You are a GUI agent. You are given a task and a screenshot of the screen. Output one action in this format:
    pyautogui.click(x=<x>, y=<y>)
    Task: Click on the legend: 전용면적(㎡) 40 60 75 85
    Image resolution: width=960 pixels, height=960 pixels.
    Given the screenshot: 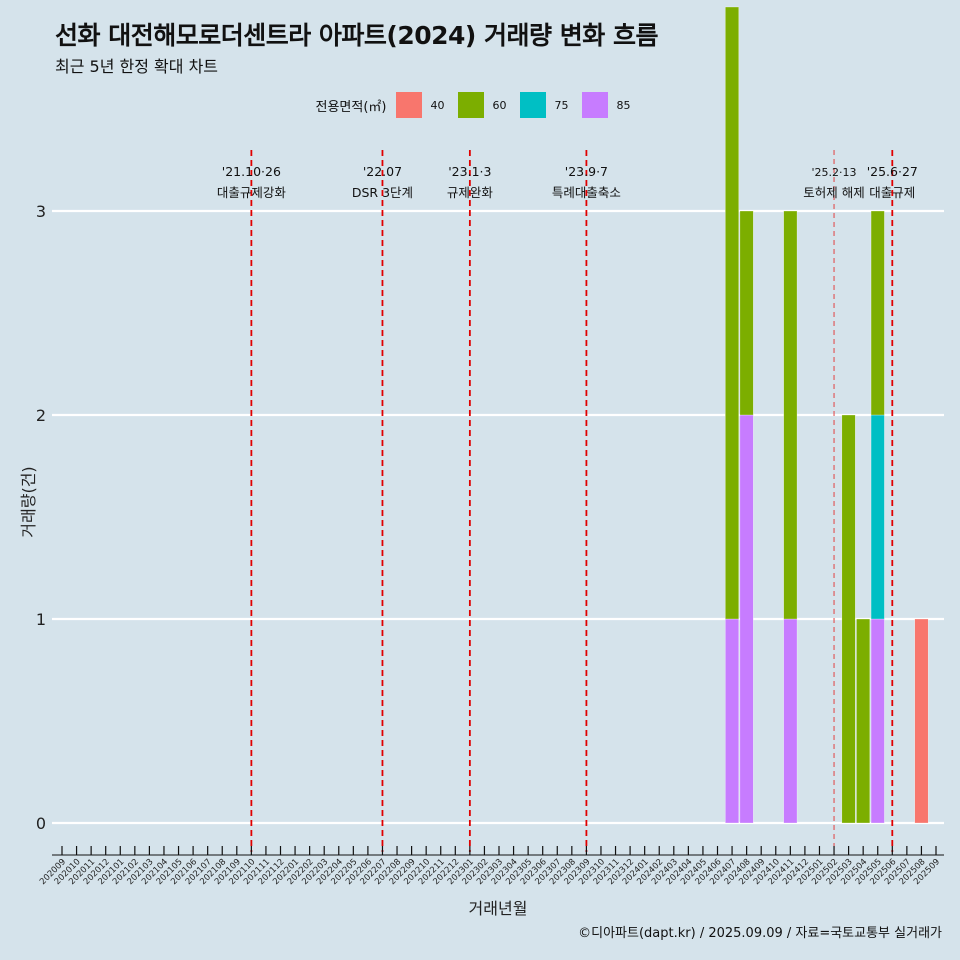 What is the action you would take?
    pyautogui.click(x=480, y=105)
    